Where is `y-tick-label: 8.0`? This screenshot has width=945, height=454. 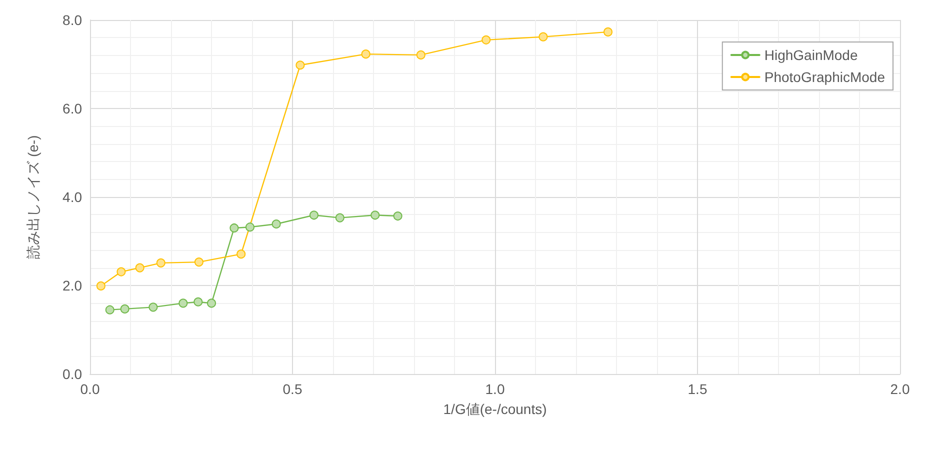 y-tick-label: 8.0 is located at coordinates (72, 20).